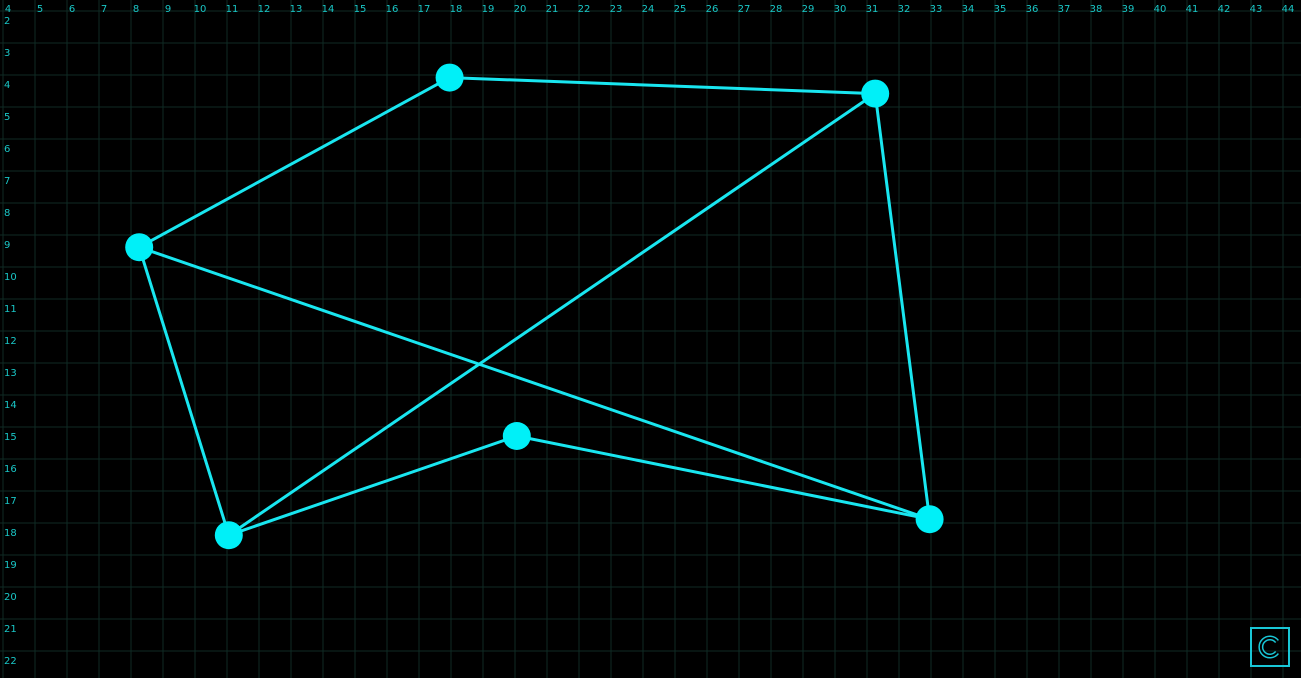 The image size is (1301, 678). I want to click on reset-c-icon, so click(1268, 647).